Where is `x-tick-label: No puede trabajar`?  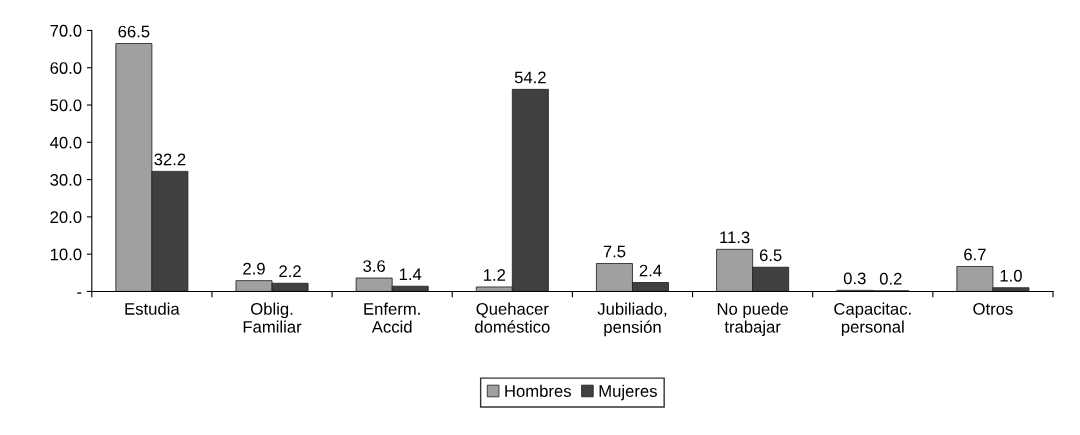 x-tick-label: No puede trabajar is located at coordinates (753, 319).